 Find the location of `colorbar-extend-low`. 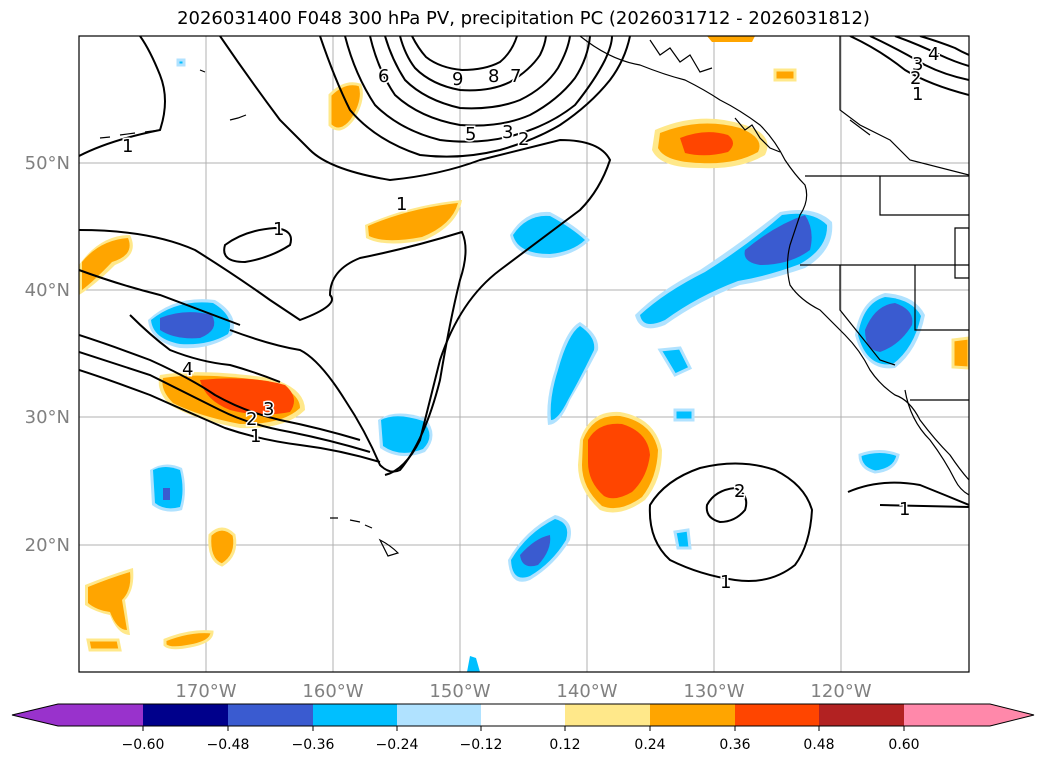

colorbar-extend-low is located at coordinates (35, 715).